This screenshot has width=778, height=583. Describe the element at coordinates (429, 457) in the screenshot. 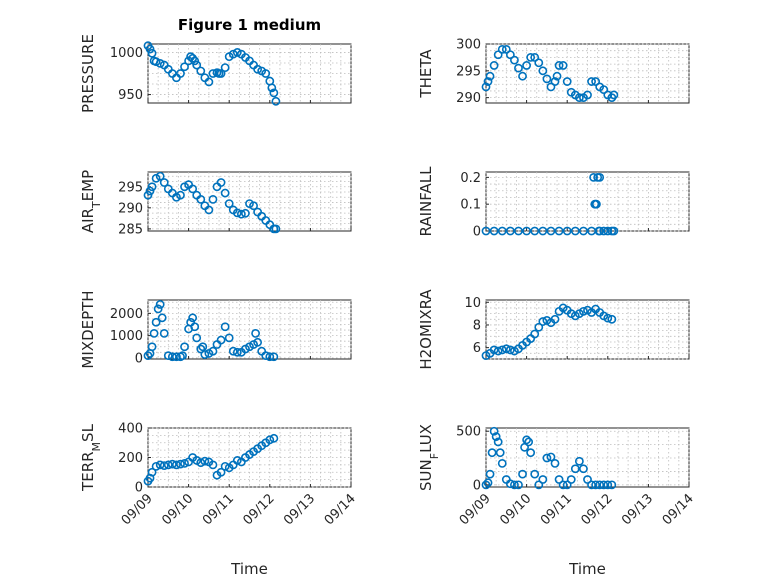

I see `y-axis-label: SUNFLUX` at that location.